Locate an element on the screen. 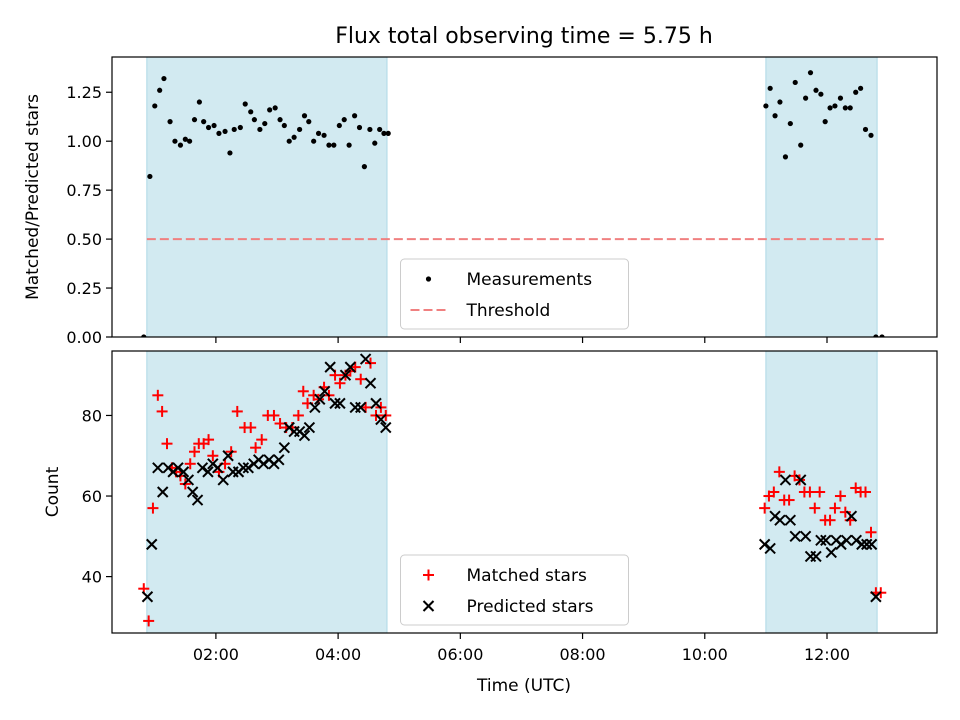 The height and width of the screenshot is (720, 960). legend-marker is located at coordinates (428, 575).